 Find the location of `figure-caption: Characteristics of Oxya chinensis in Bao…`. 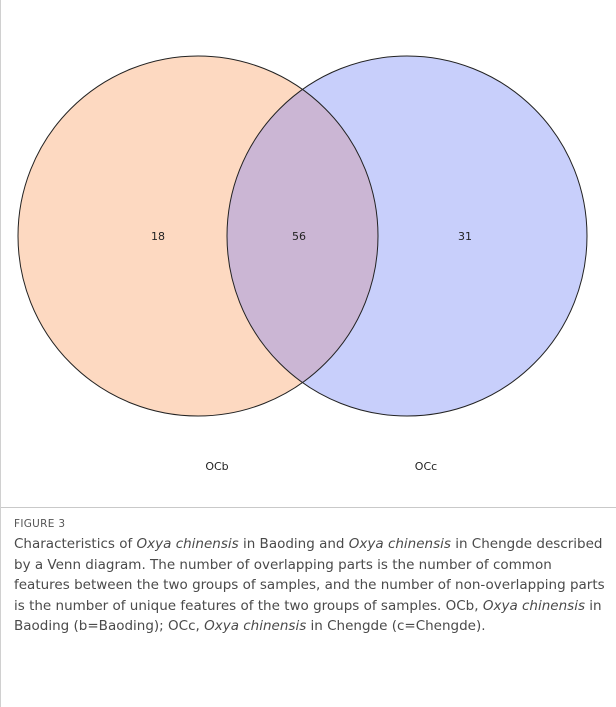

figure-caption: Characteristics of Oxya chinensis in Bao… is located at coordinates (310, 585).